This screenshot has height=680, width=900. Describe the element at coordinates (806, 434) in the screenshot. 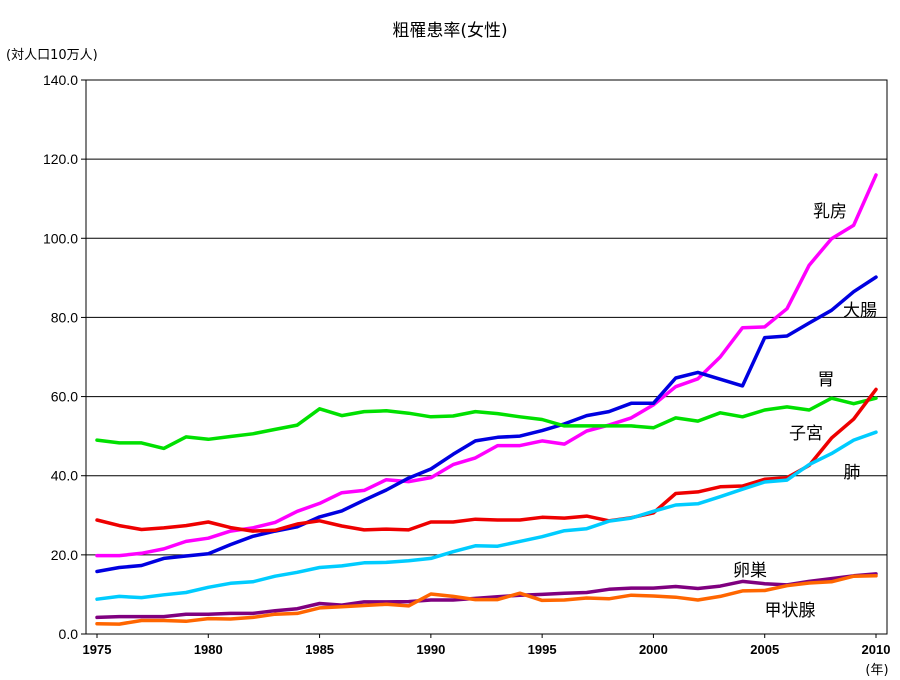

I see `series-label: 子宮` at that location.